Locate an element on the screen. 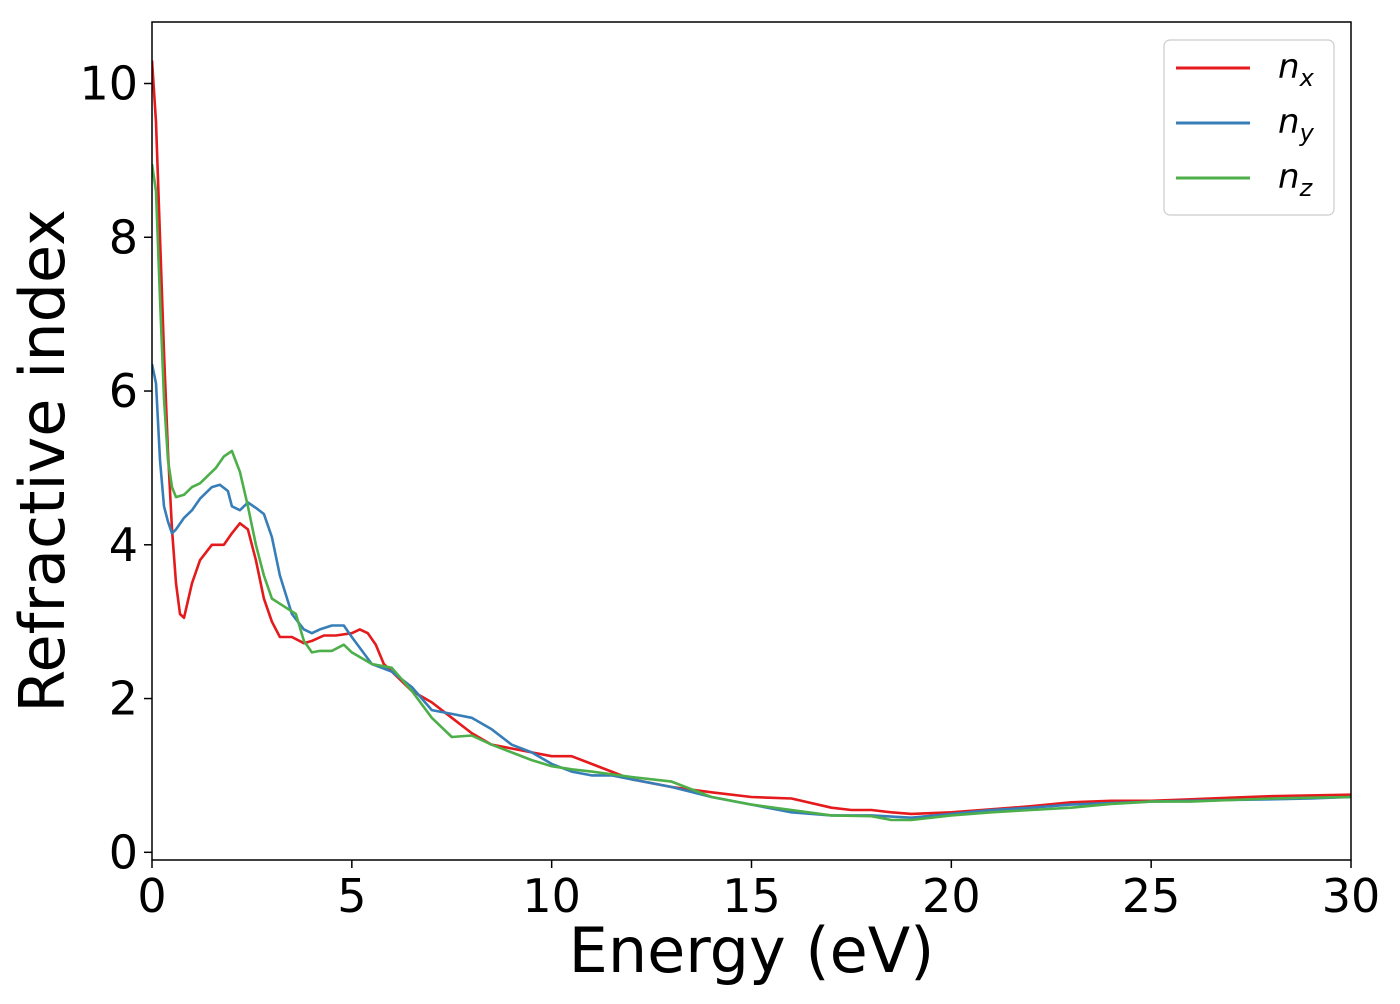  x-tick-label: 30 is located at coordinates (1351, 896).